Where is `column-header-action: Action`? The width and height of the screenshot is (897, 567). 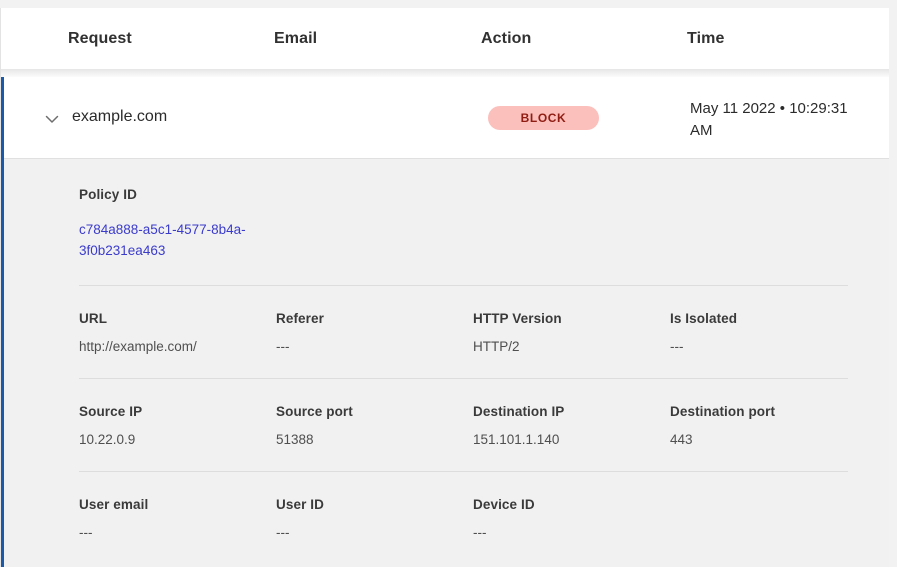
column-header-action: Action is located at coordinates (506, 38).